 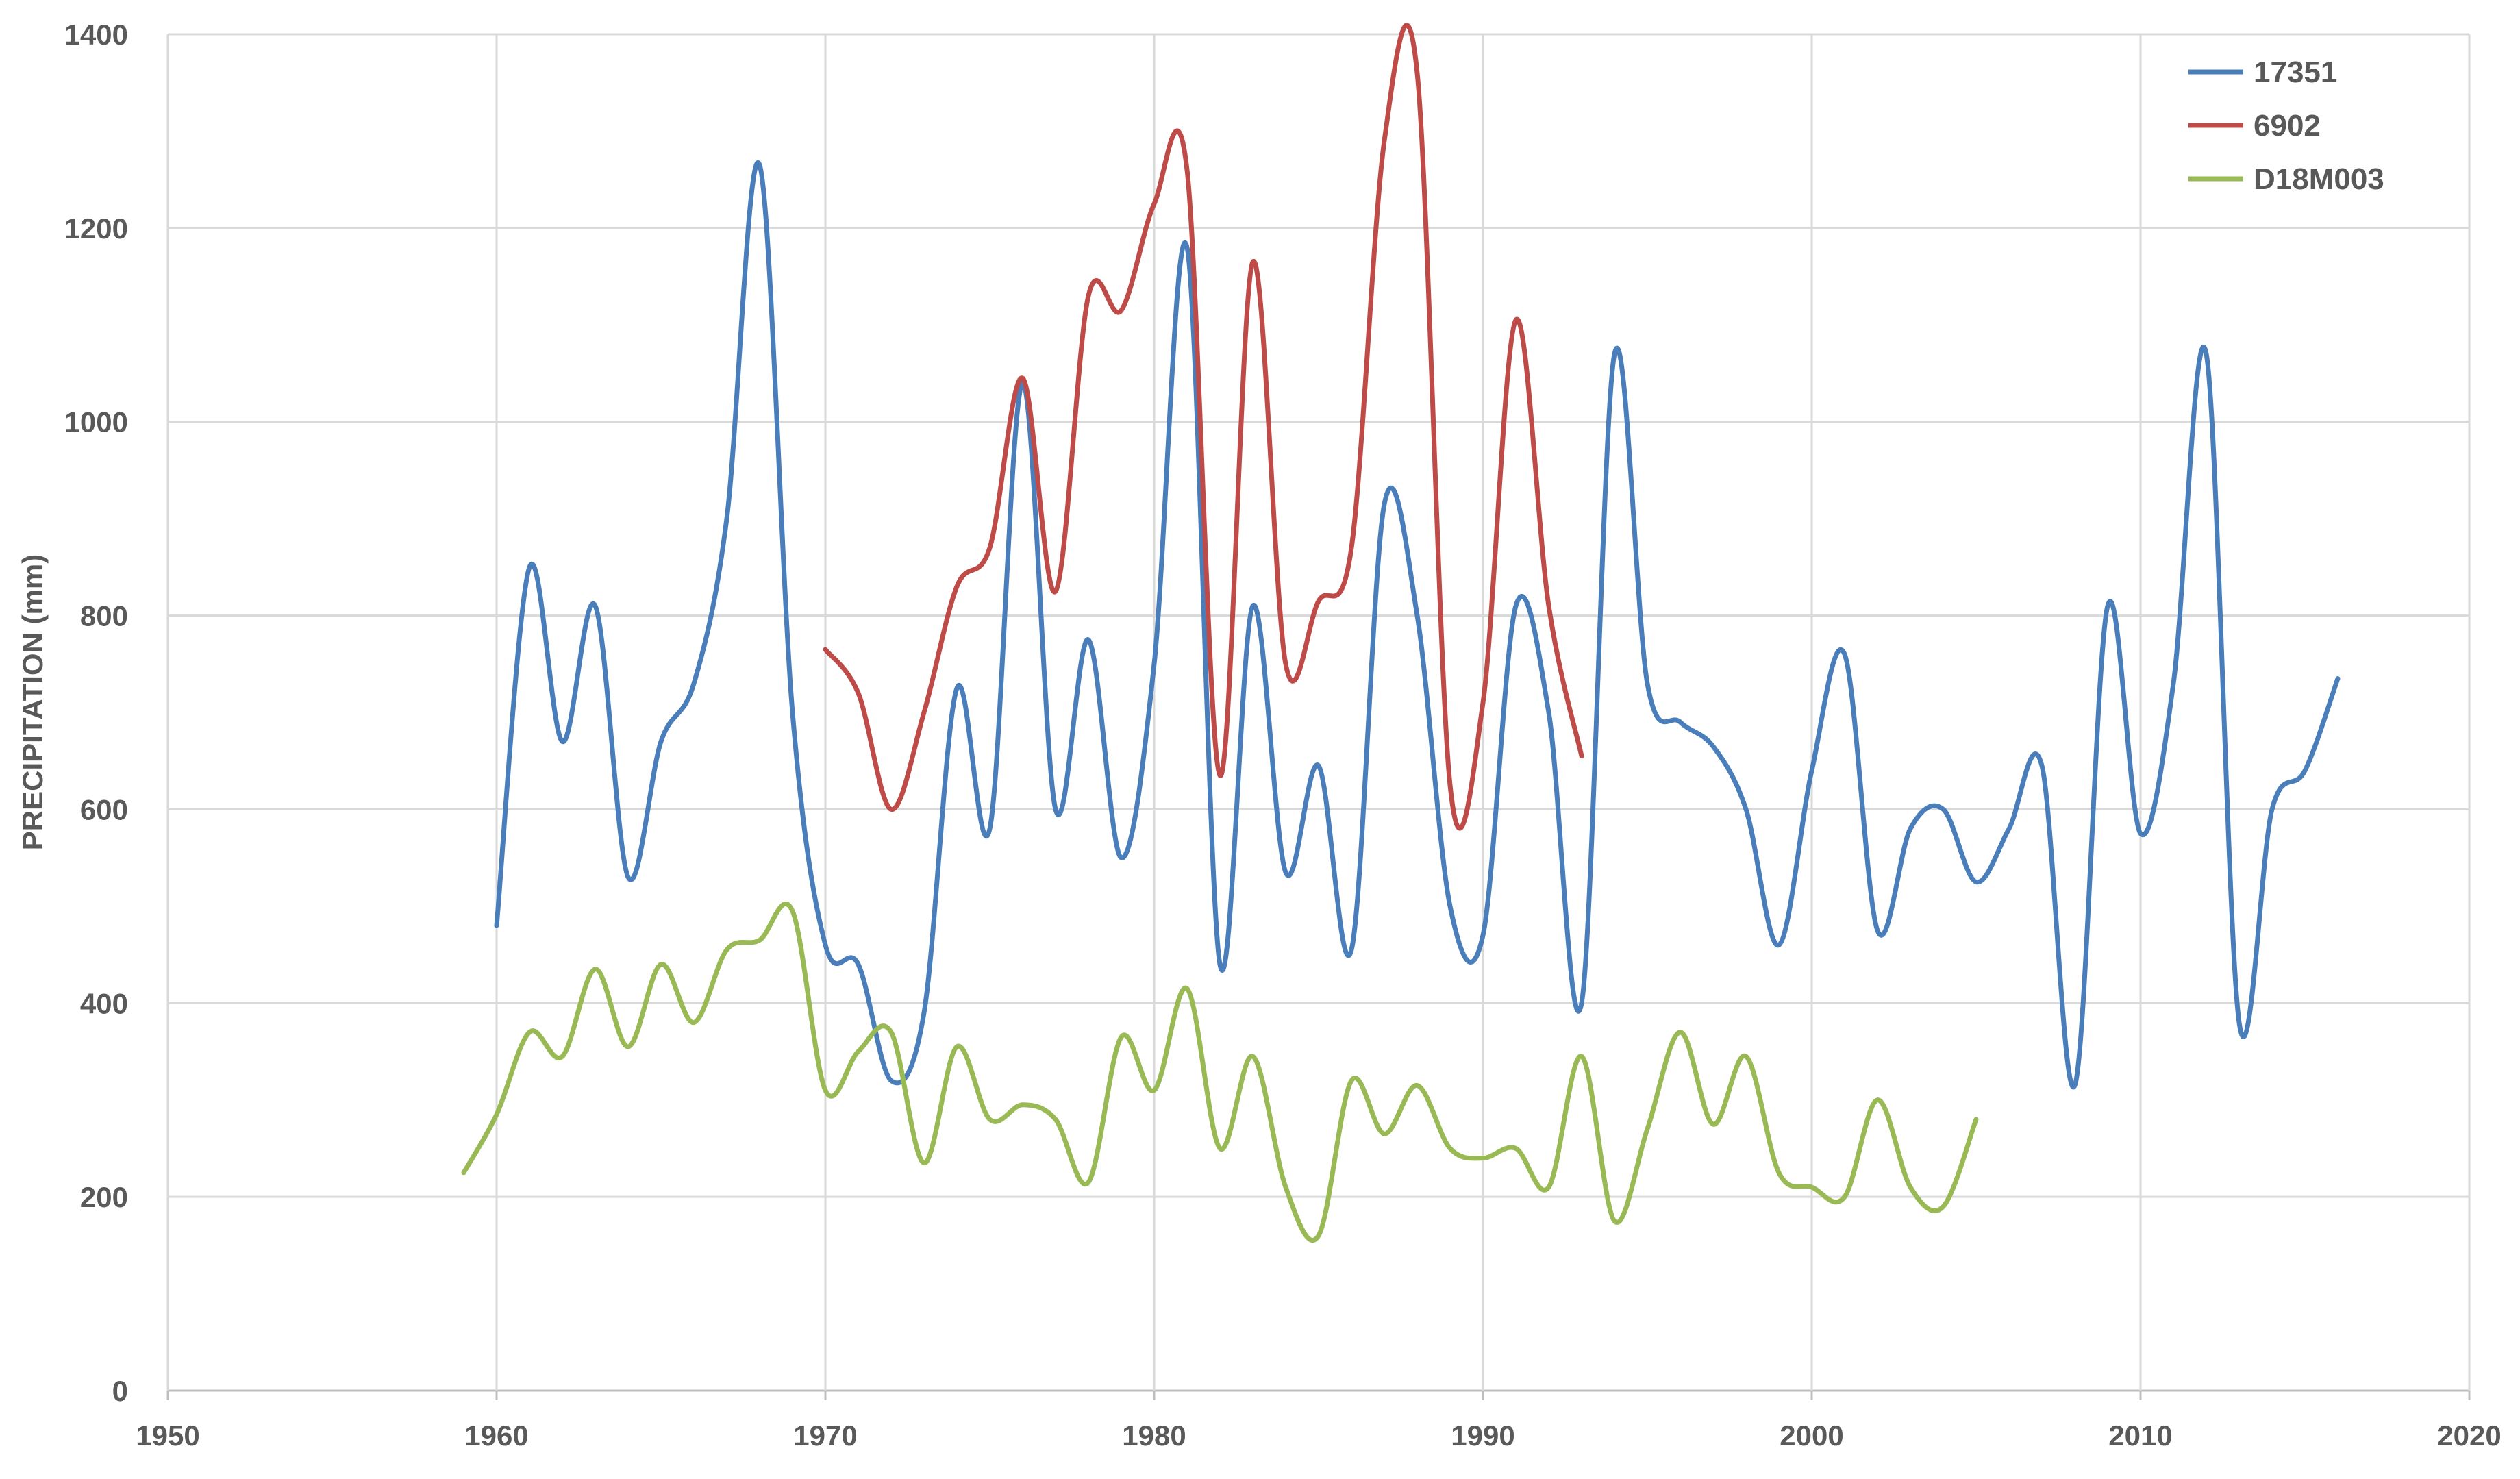 I want to click on x-tick-label: 2000, so click(x=1811, y=1435).